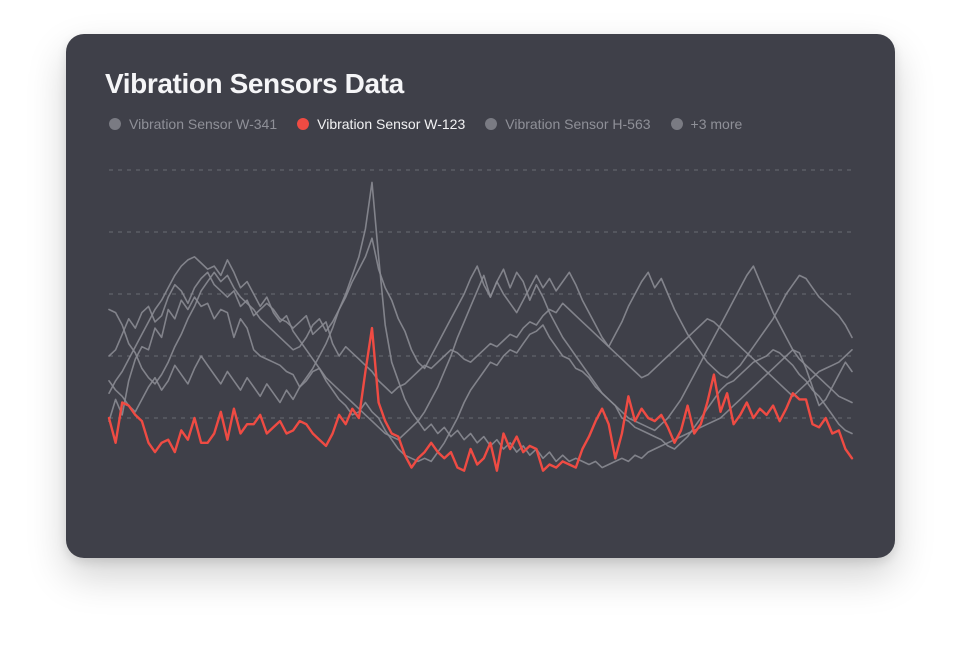 This screenshot has width=962, height=658. What do you see at coordinates (716, 124) in the screenshot?
I see `legend-label: +3 more` at bounding box center [716, 124].